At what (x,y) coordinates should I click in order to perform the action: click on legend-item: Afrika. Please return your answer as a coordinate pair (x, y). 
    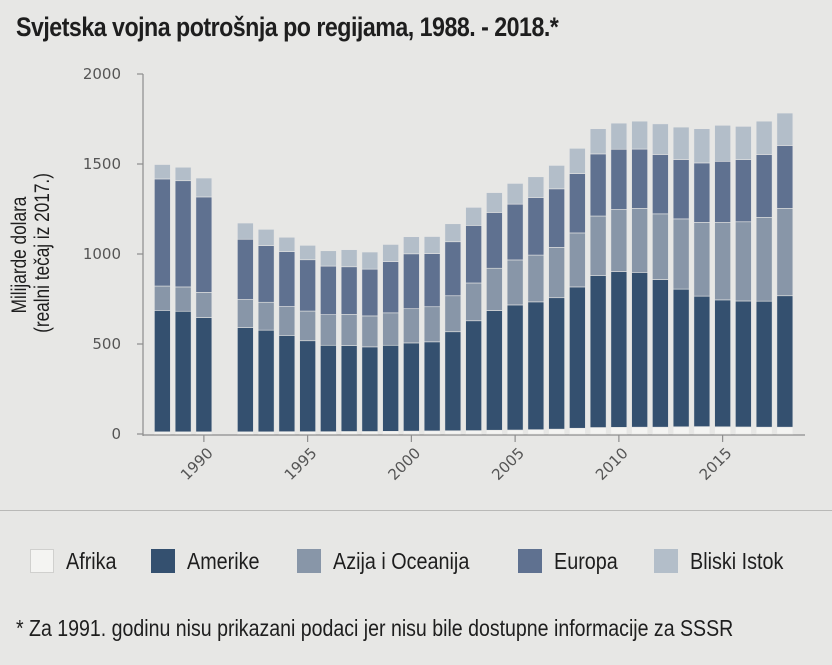
    Looking at the image, I should click on (73, 561).